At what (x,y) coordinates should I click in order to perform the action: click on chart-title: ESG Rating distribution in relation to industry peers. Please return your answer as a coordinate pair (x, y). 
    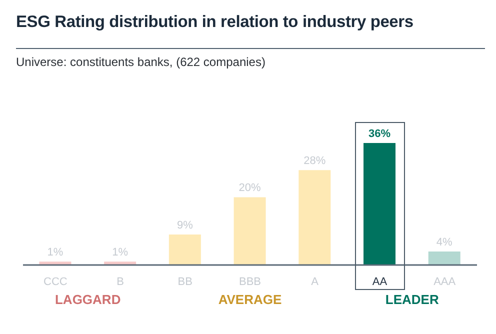
    Looking at the image, I should click on (215, 22).